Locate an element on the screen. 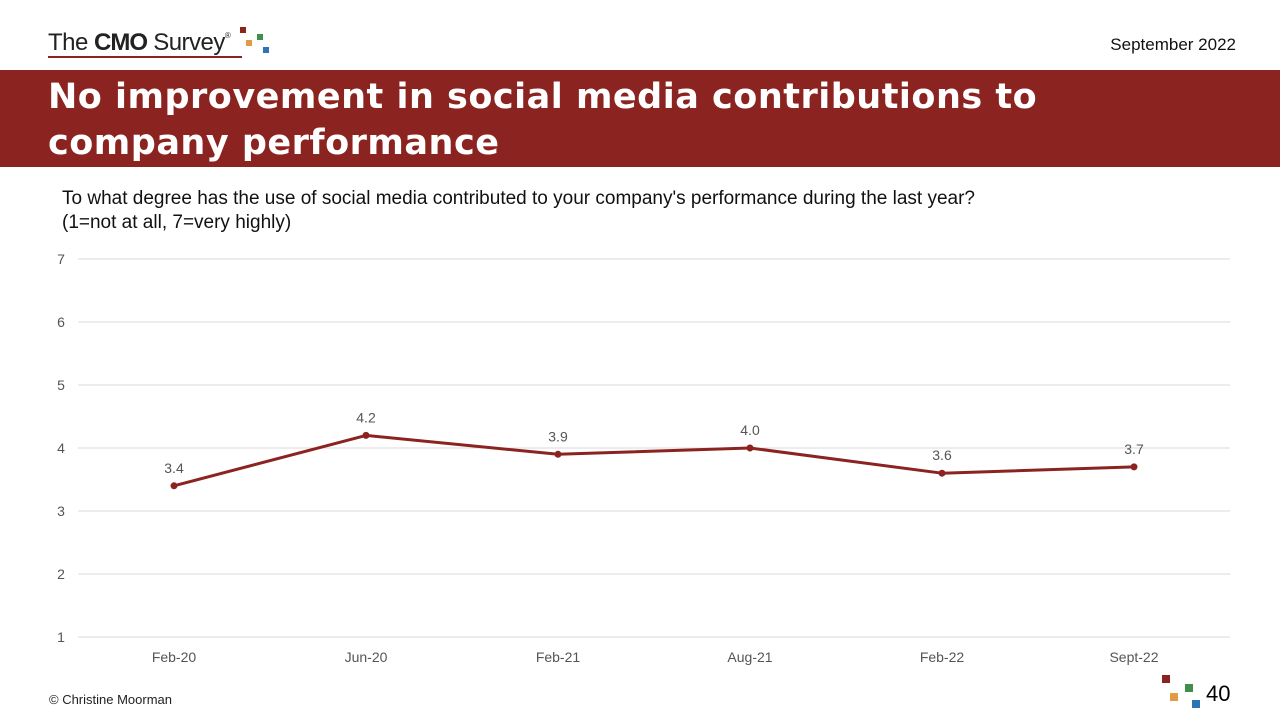  x-tick-label: Feb-20 is located at coordinates (174, 657).